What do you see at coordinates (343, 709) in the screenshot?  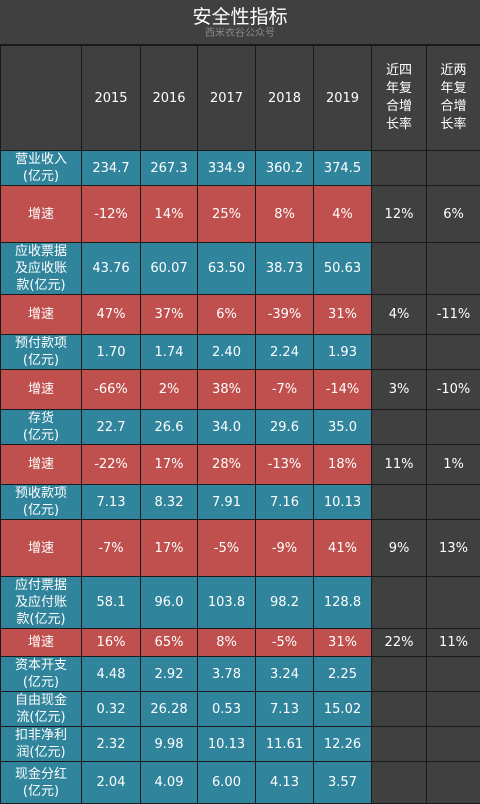 I see `value-cell: 15.02` at bounding box center [343, 709].